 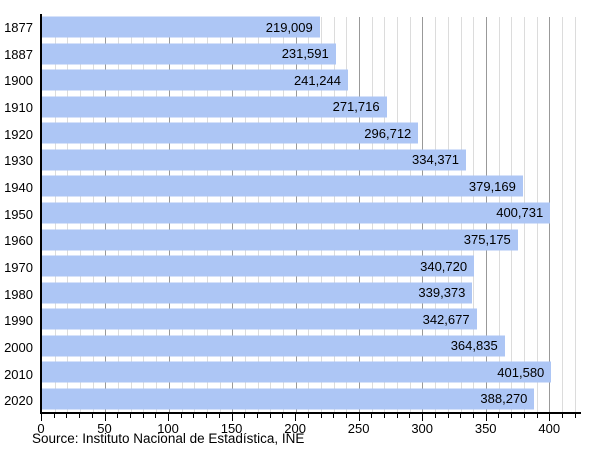 I want to click on bar: 375,175, so click(x=280, y=240).